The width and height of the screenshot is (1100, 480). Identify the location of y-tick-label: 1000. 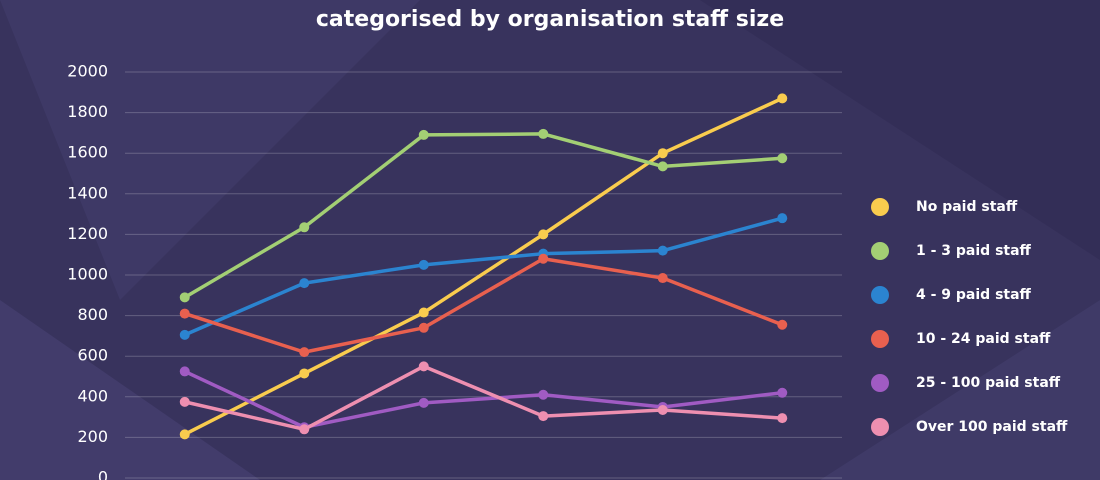
(87, 274).